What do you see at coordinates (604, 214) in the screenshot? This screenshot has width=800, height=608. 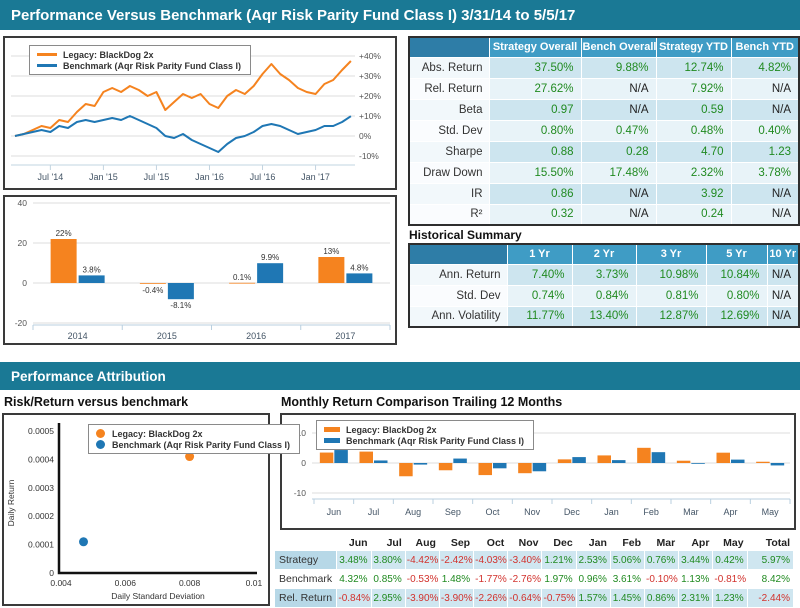 I see `table-row: R² 0.32 N/A 0.24 N/A` at bounding box center [604, 214].